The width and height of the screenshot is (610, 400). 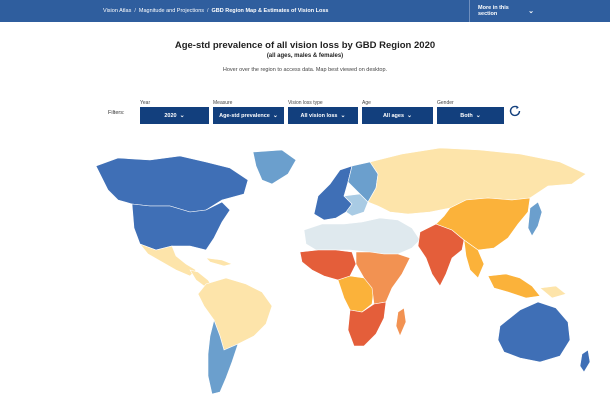 What do you see at coordinates (223, 356) in the screenshot?
I see `map-region-southern-latin-america` at bounding box center [223, 356].